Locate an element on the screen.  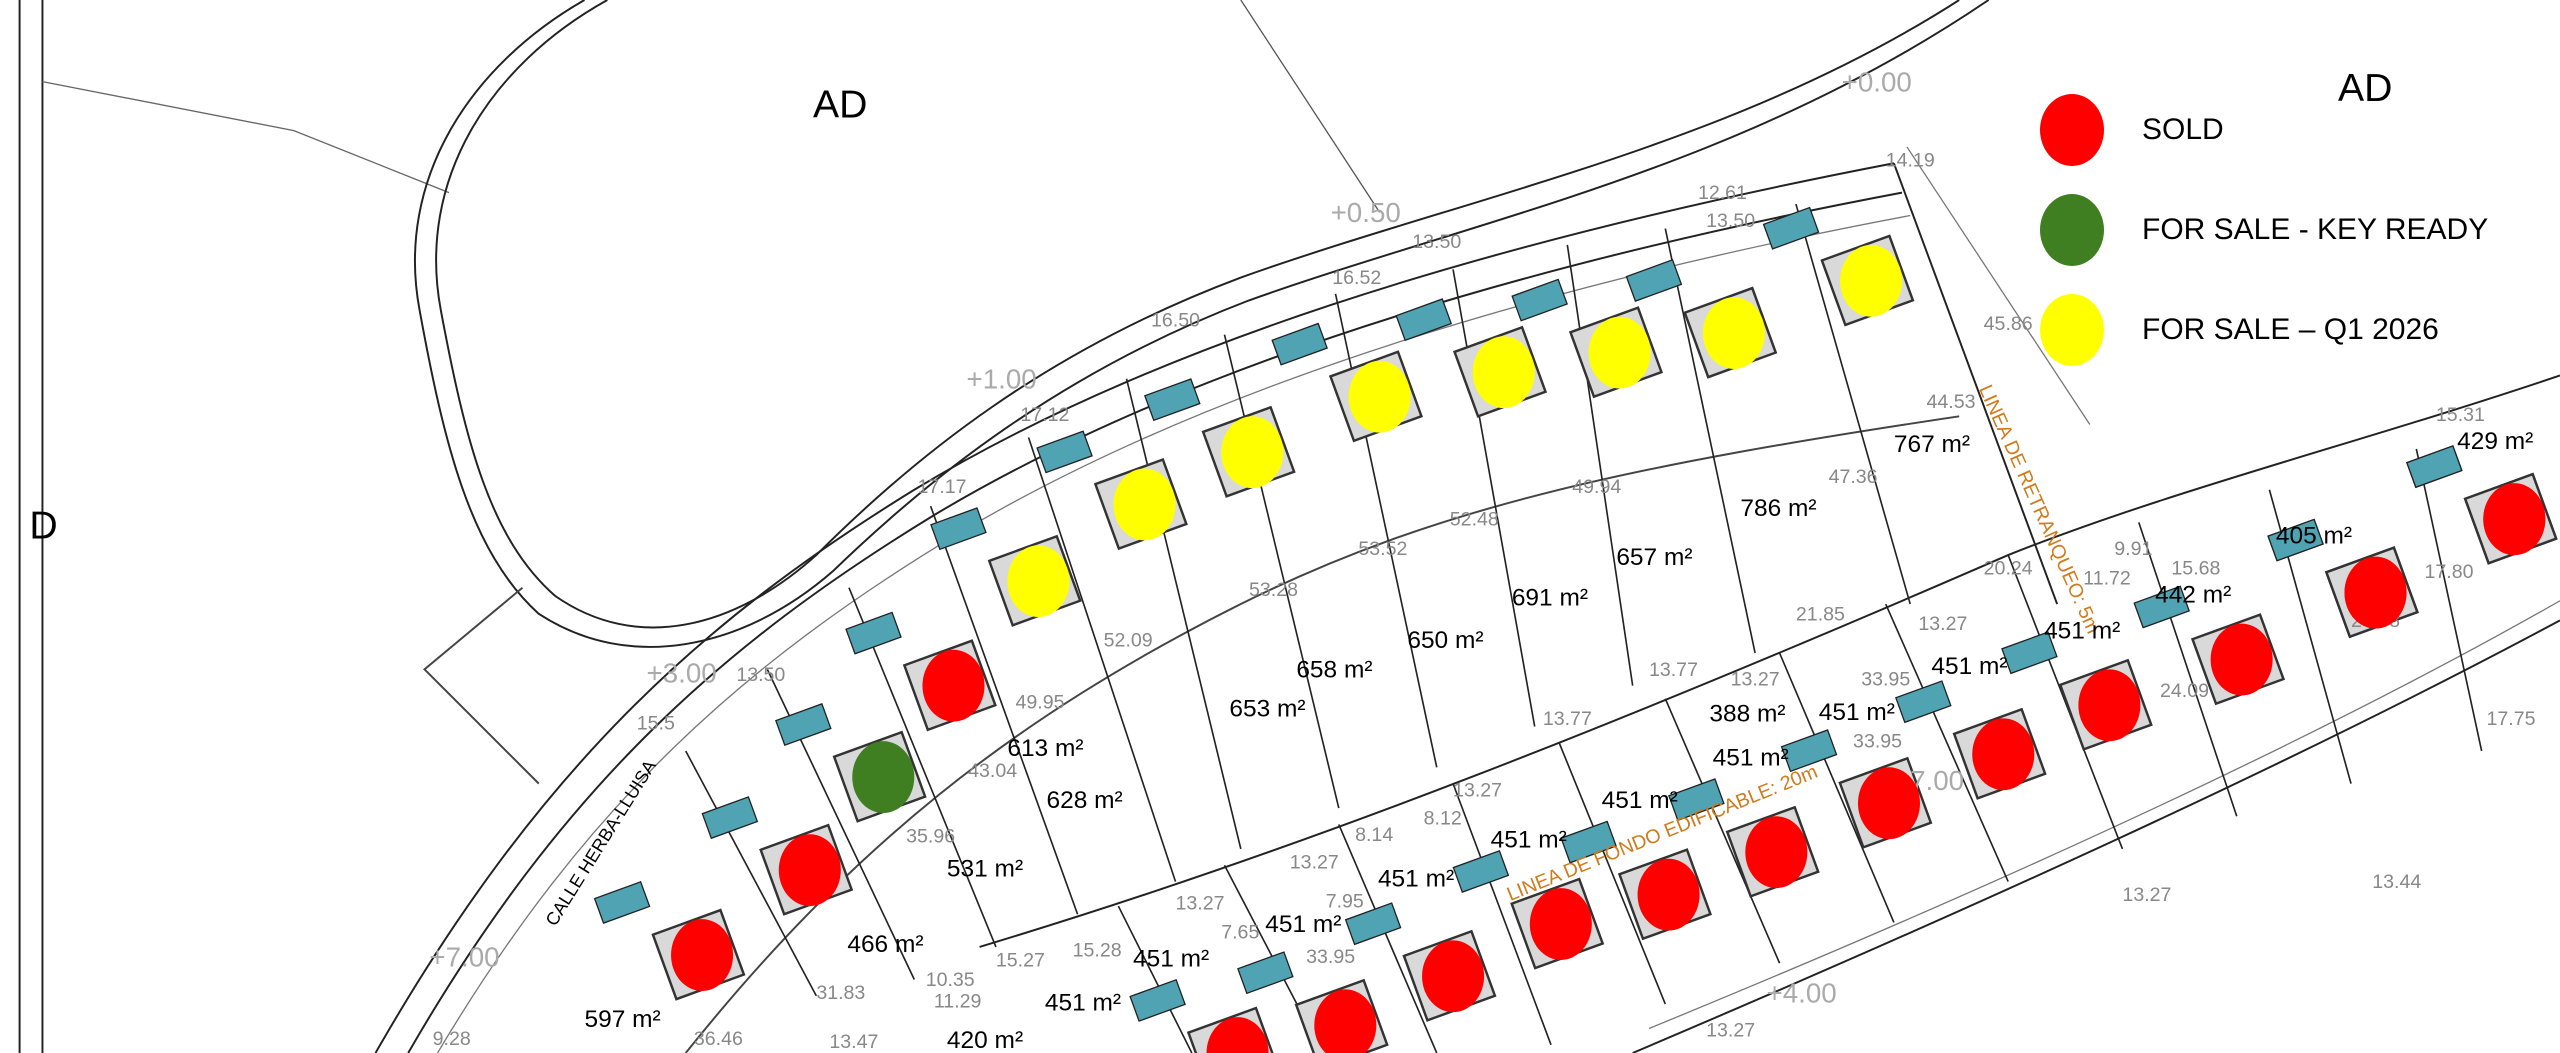
dimension-label: 9.91 is located at coordinates (2133, 549).